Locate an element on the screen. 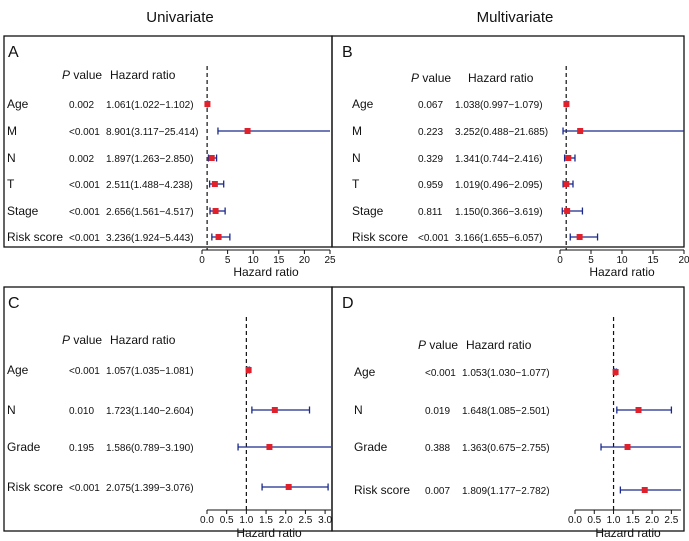 The width and height of the screenshot is (689, 541). x-tick-label: 10 is located at coordinates (254, 260).